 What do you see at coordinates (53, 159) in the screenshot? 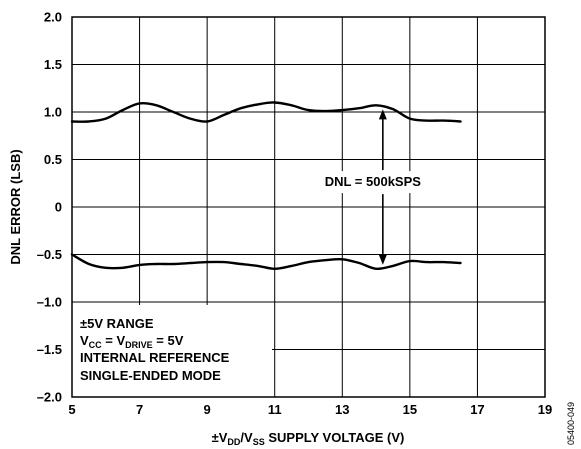
I see `y-tick-label: 0.5` at bounding box center [53, 159].